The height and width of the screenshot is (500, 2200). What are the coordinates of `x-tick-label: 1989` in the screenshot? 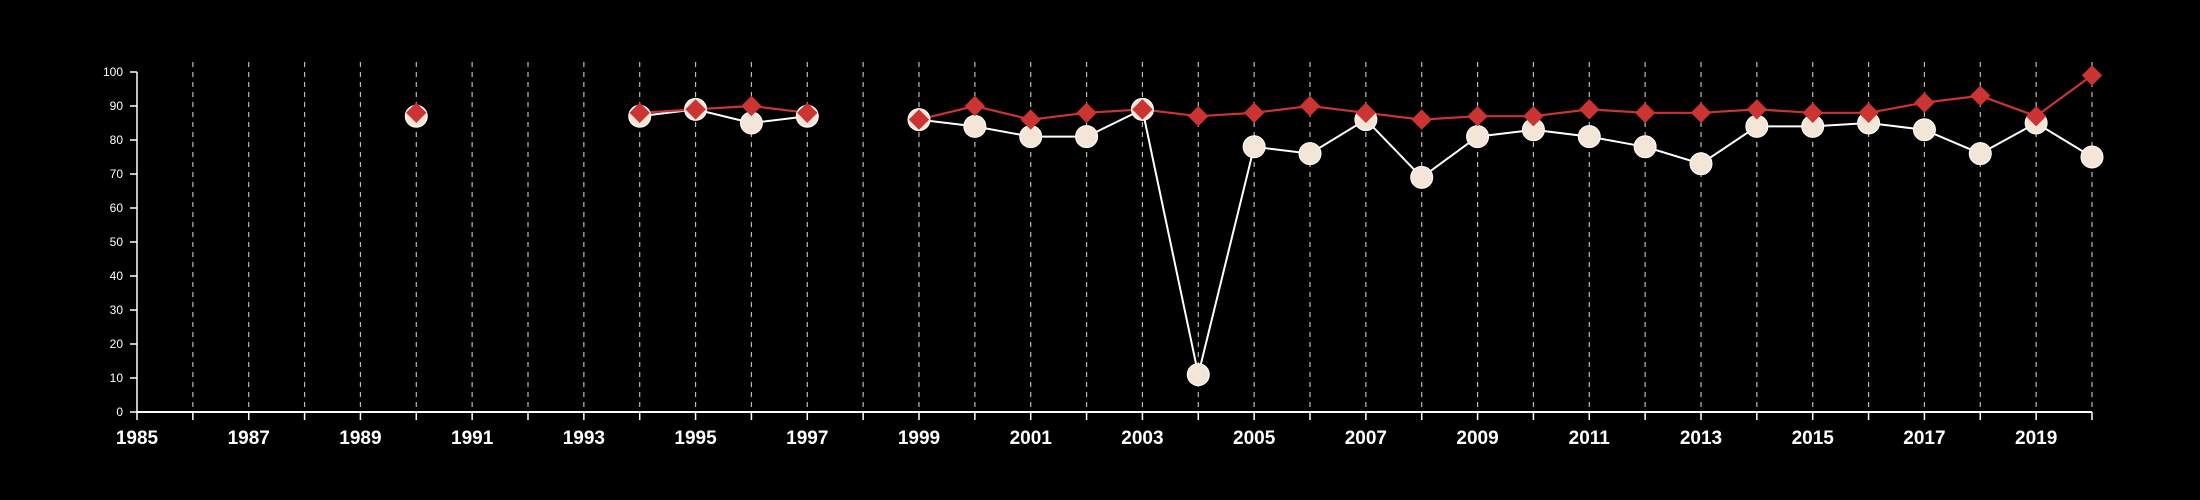 It's located at (360, 438).